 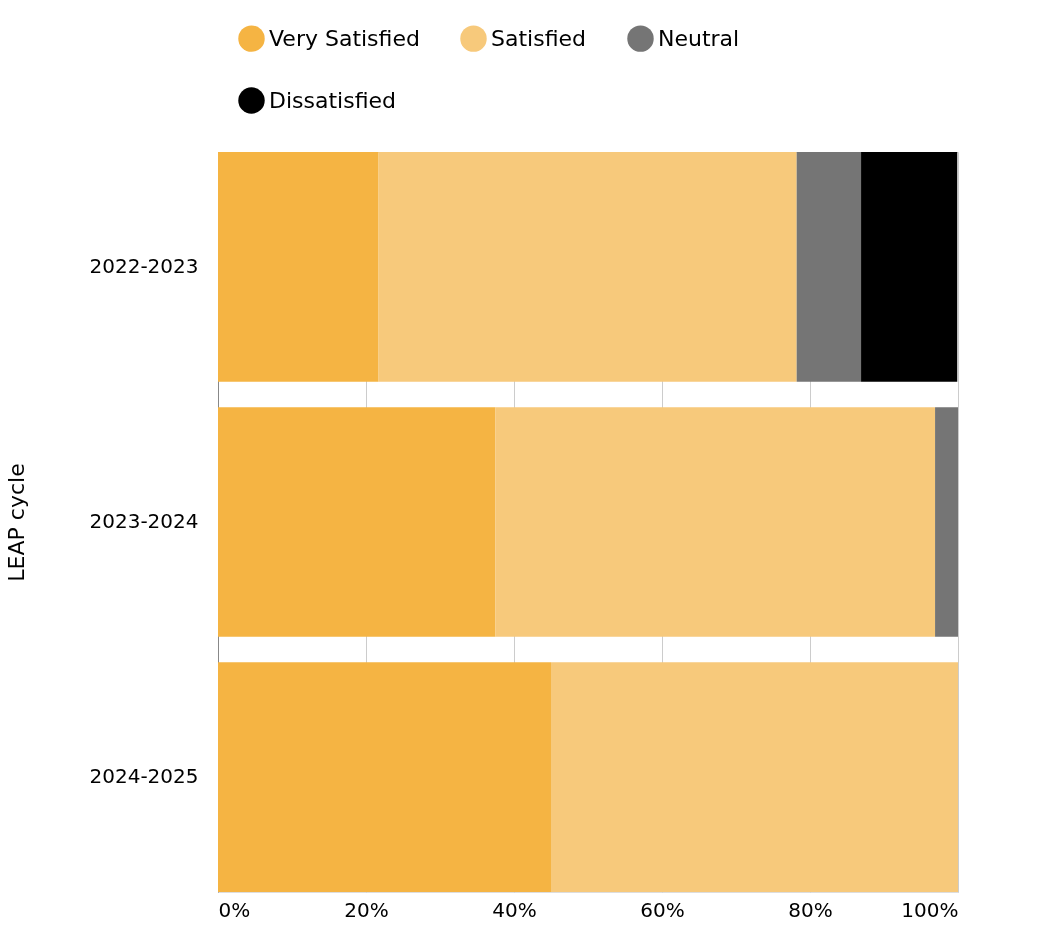 What do you see at coordinates (344, 38) in the screenshot?
I see `legend-label: Very Satisfied` at bounding box center [344, 38].